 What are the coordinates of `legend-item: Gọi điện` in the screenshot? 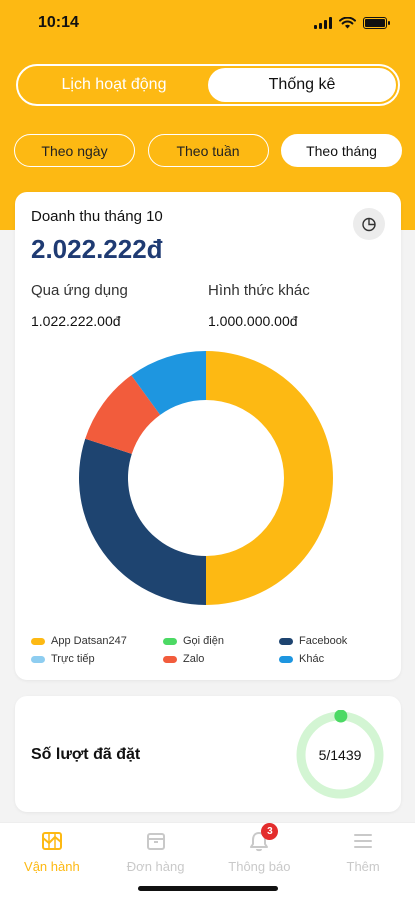 It's located at (221, 641).